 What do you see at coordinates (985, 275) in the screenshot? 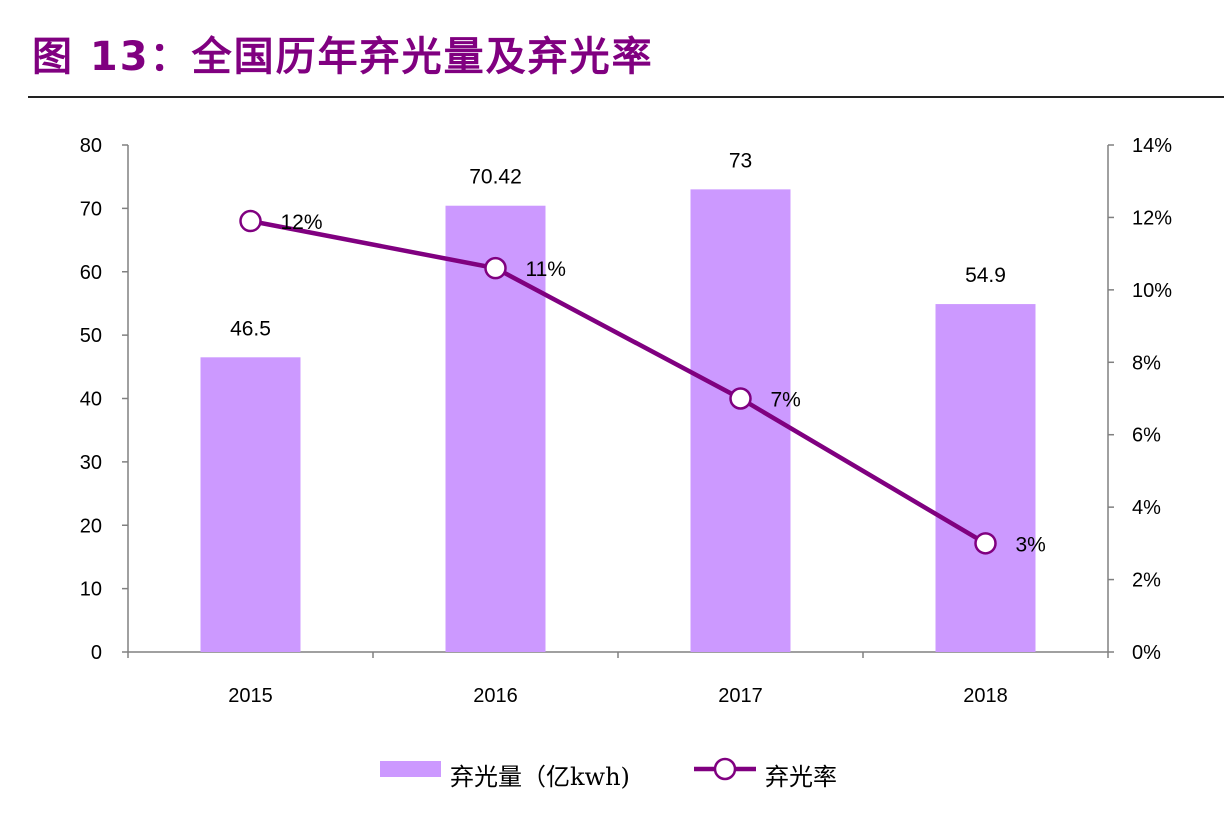
I see `bar-data-label: 54.9` at bounding box center [985, 275].